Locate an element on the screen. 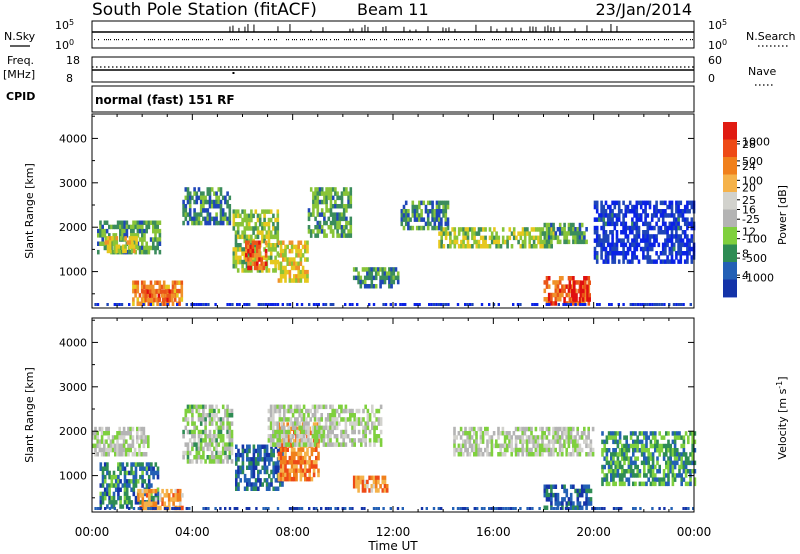  colorbar-tick-label: 12 is located at coordinates (749, 231).